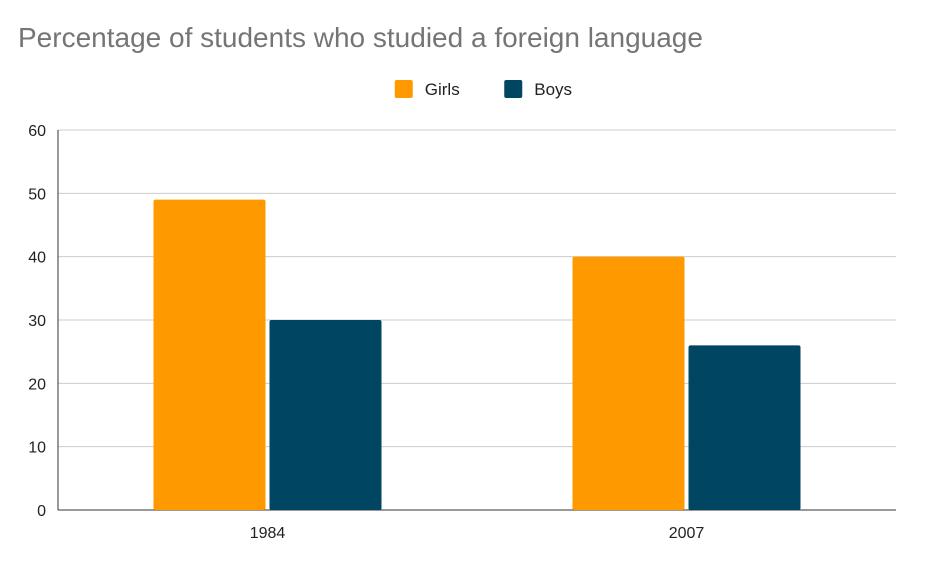 The height and width of the screenshot is (571, 943). I want to click on legend-label-girls: Girls, so click(442, 89).